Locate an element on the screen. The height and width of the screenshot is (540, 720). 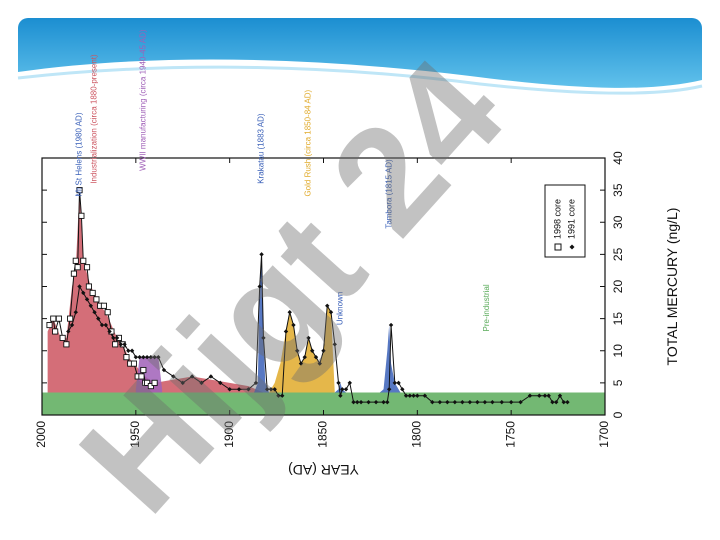
y-tick-label: 5 is located at coordinates (618, 382).